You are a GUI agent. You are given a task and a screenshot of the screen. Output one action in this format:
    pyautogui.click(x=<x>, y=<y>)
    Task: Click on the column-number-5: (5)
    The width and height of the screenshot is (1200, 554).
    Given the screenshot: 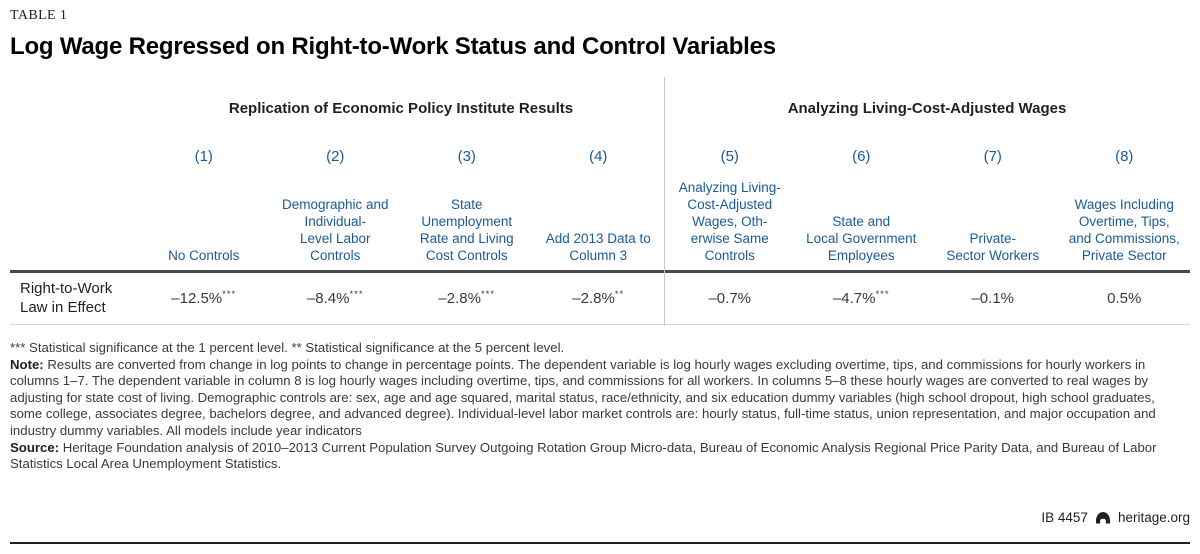 What is the action you would take?
    pyautogui.click(x=729, y=156)
    